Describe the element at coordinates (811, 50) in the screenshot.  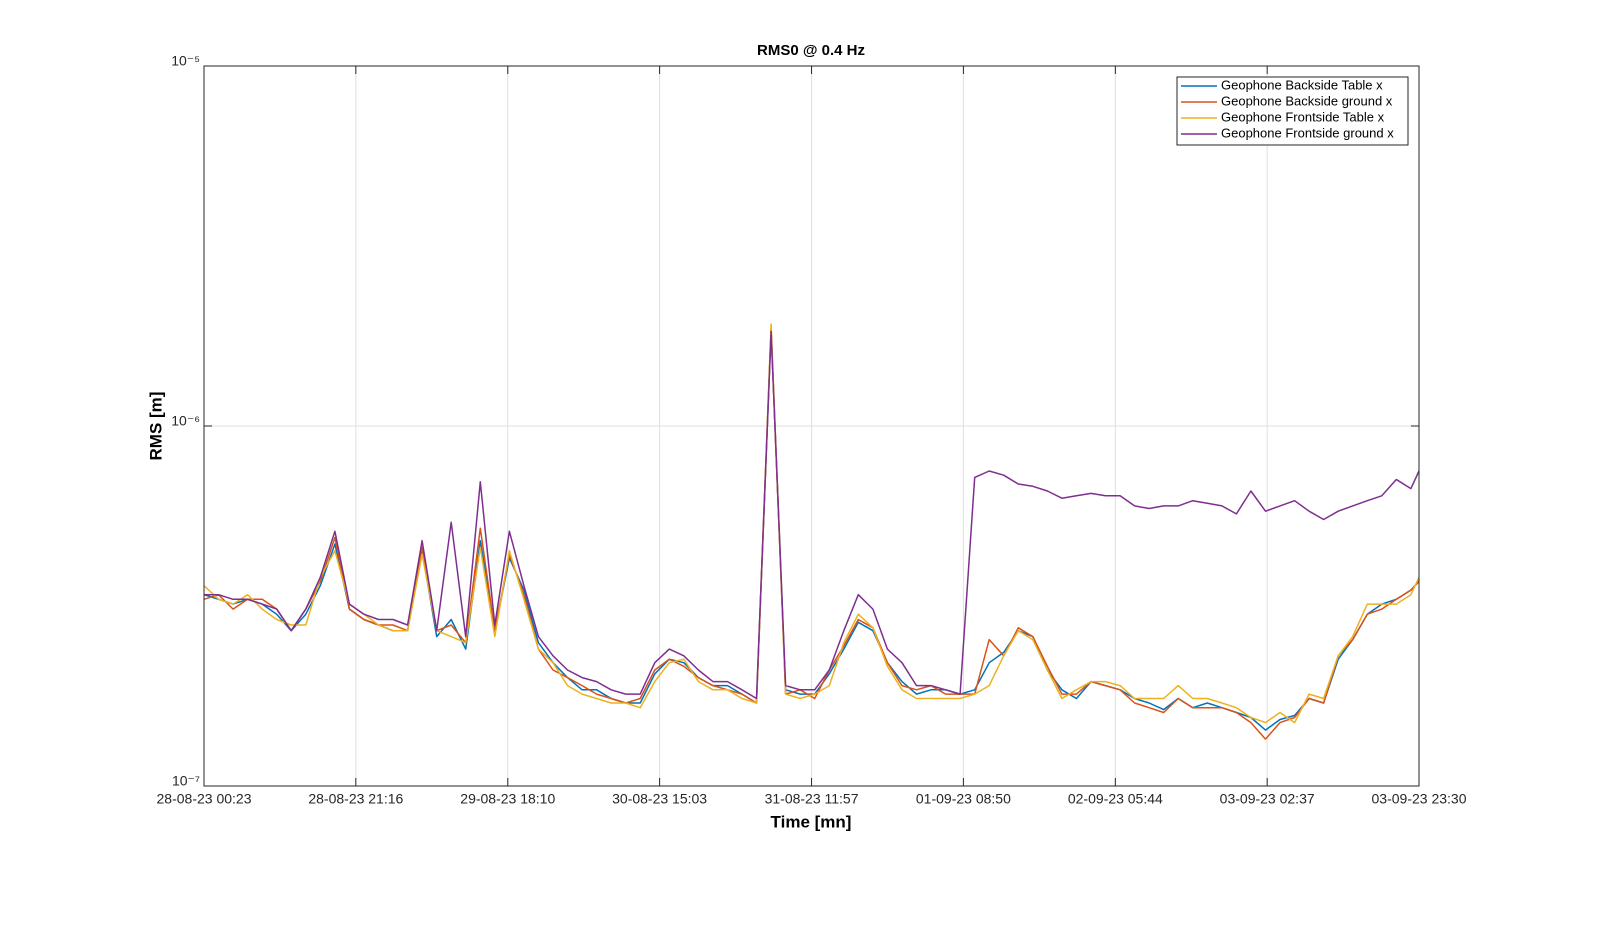
I see `chart-title: RMS0 @ 0.4 Hz` at that location.